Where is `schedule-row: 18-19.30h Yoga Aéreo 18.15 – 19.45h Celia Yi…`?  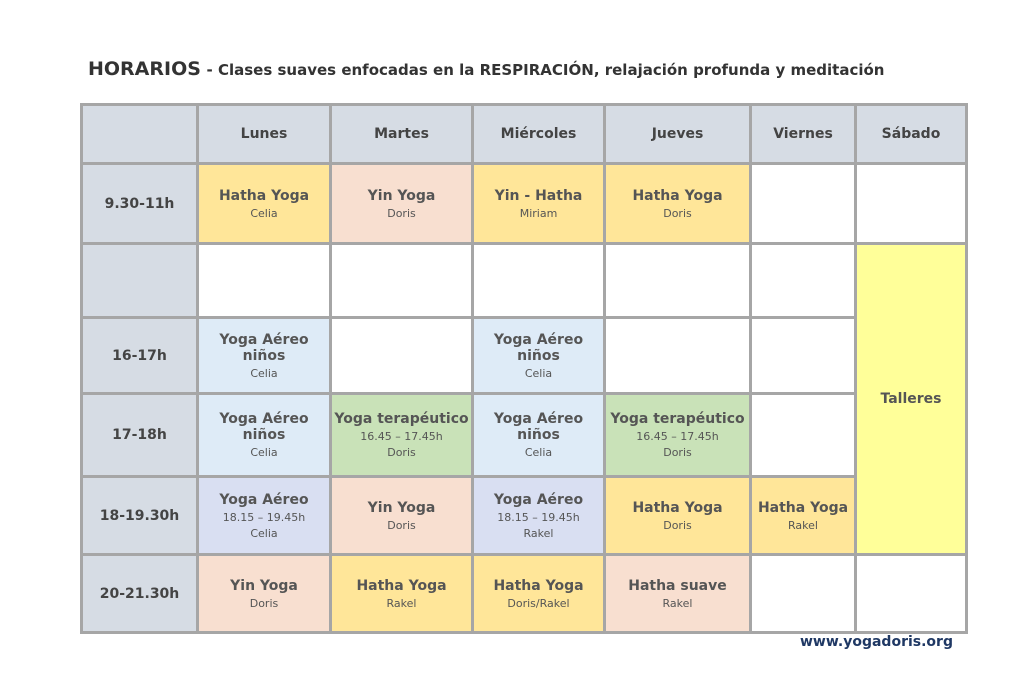
schedule-row: 18-19.30h Yoga Aéreo 18.15 – 19.45h Celia Yi… is located at coordinates (523, 515).